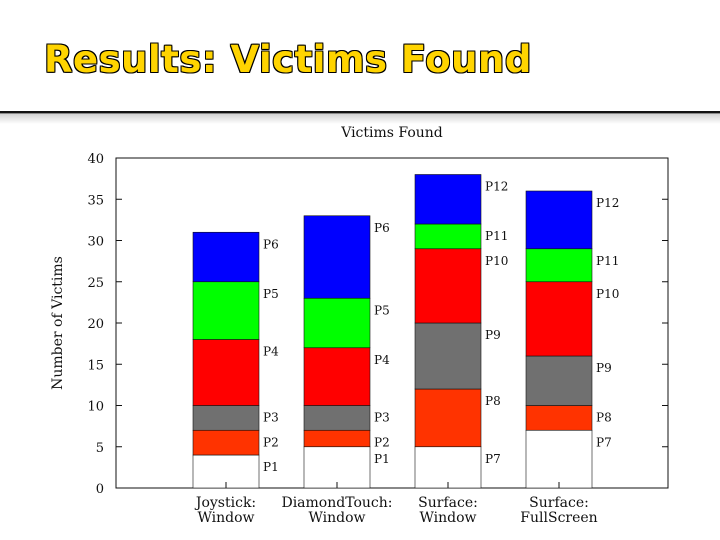 The width and height of the screenshot is (720, 540). I want to click on title-divider, so click(360, 112).